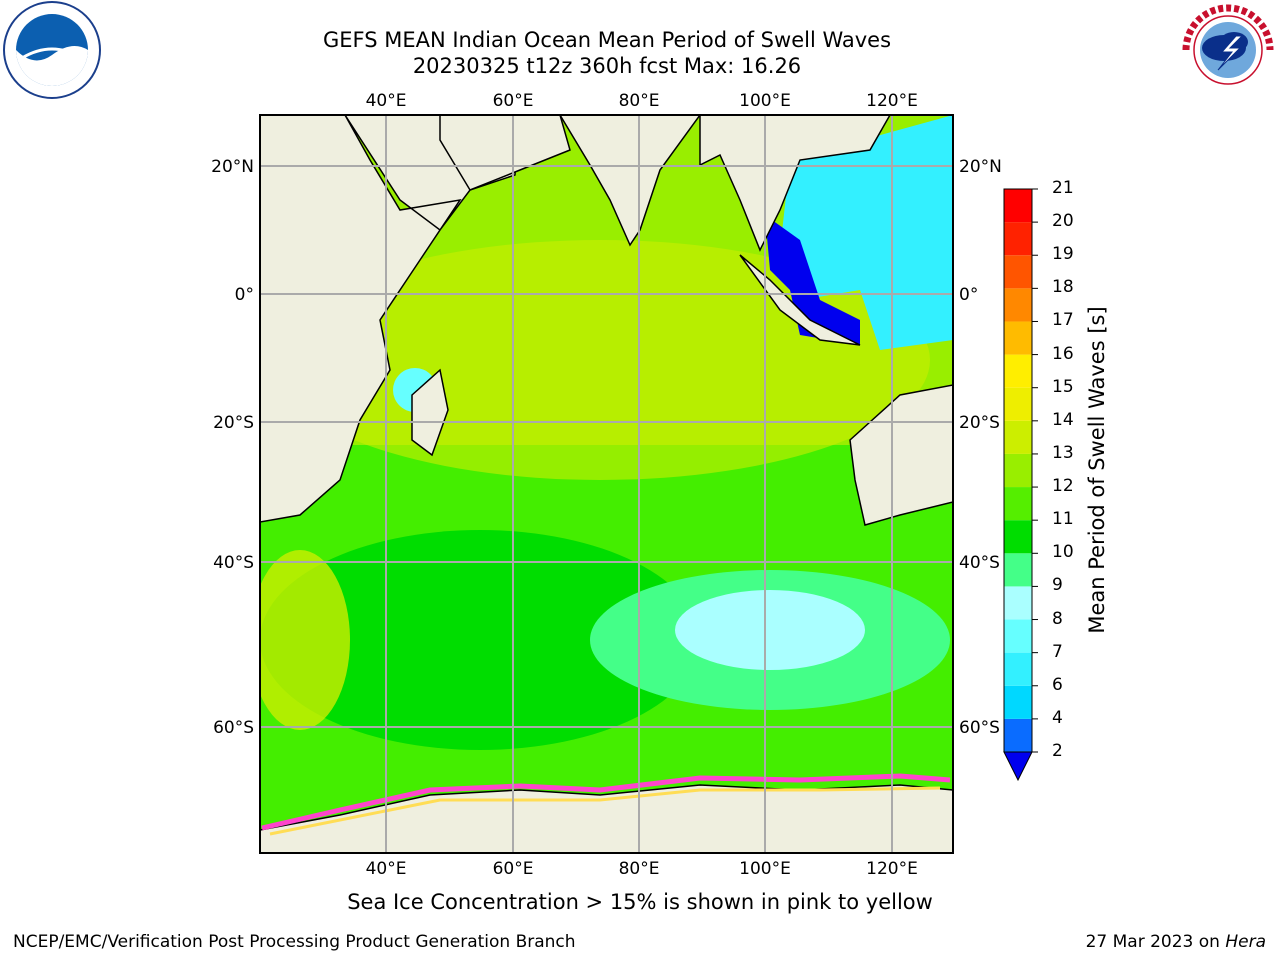 The image size is (1280, 960). Describe the element at coordinates (1057, 717) in the screenshot. I see `colorbar-tick-label: 4` at that location.